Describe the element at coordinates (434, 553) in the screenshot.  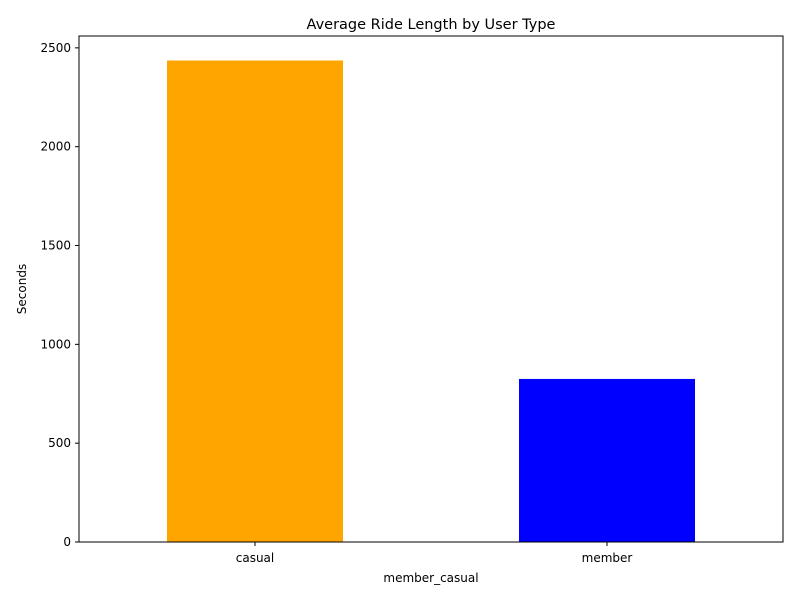
I see `x-axis: casual member` at that location.